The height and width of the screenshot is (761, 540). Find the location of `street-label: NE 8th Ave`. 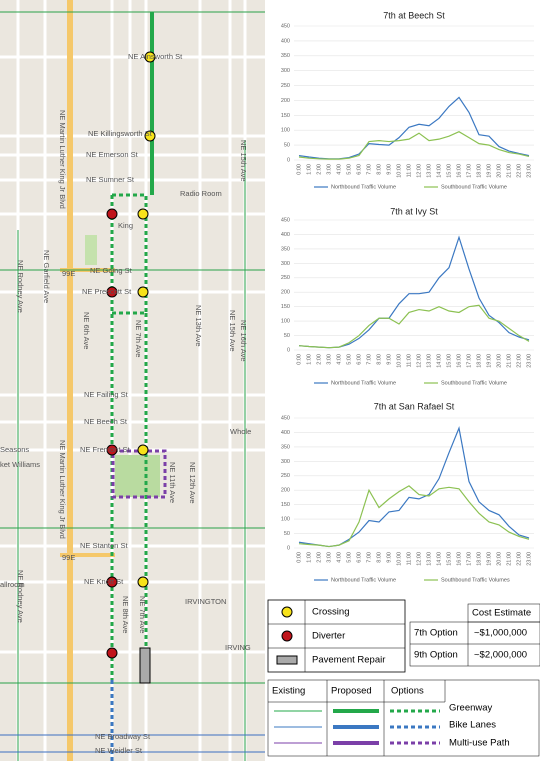

street-label: NE 8th Ave is located at coordinates (125, 614).